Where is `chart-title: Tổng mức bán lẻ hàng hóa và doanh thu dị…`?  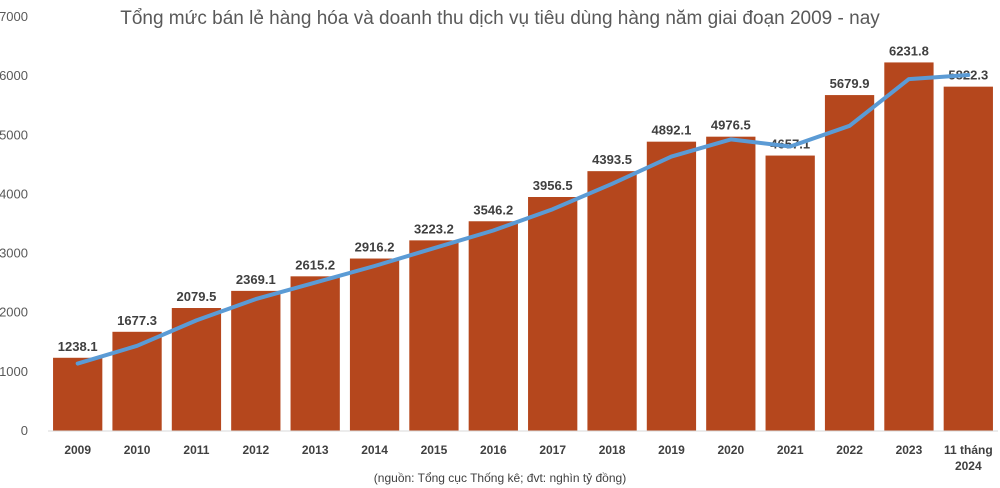
chart-title: Tổng mức bán lẻ hàng hóa và doanh thu dị… is located at coordinates (500, 18).